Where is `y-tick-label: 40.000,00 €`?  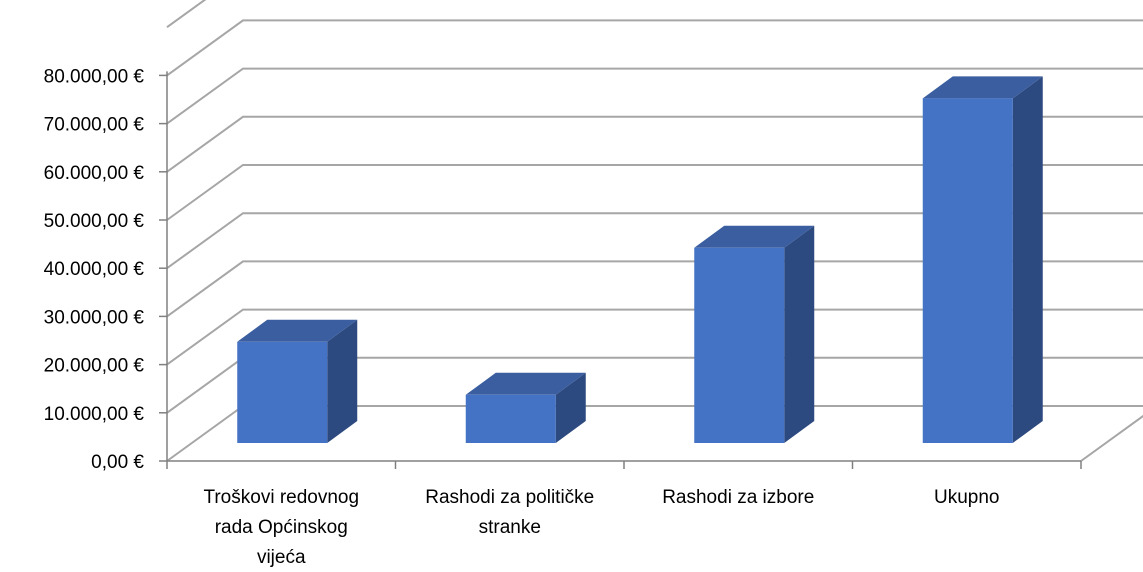
y-tick-label: 40.000,00 € is located at coordinates (94, 269).